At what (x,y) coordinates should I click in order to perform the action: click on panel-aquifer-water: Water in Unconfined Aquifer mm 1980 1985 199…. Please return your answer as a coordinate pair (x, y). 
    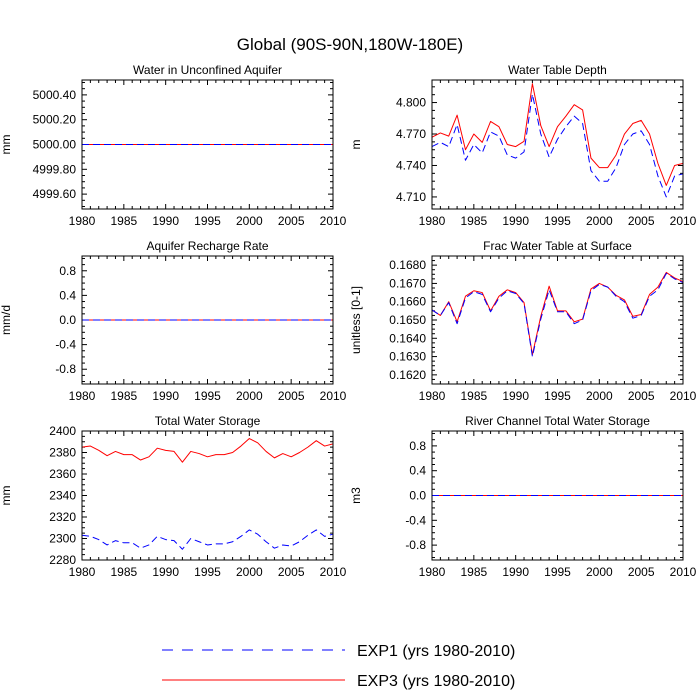
    Looking at the image, I should click on (173, 145).